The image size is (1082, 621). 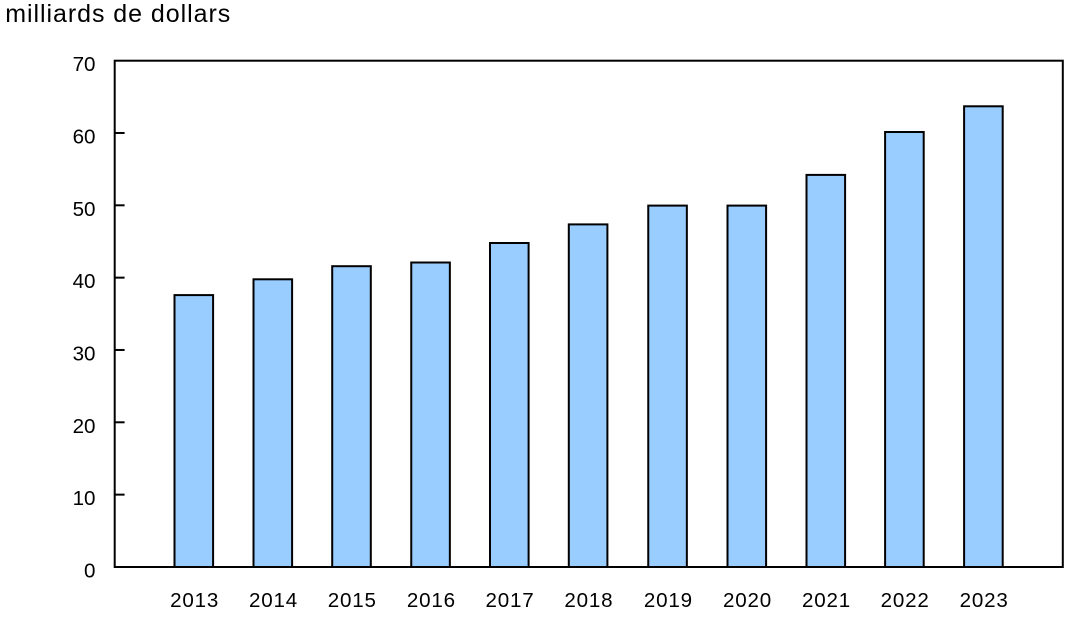 What do you see at coordinates (84, 64) in the screenshot?
I see `svg-text: 70` at bounding box center [84, 64].